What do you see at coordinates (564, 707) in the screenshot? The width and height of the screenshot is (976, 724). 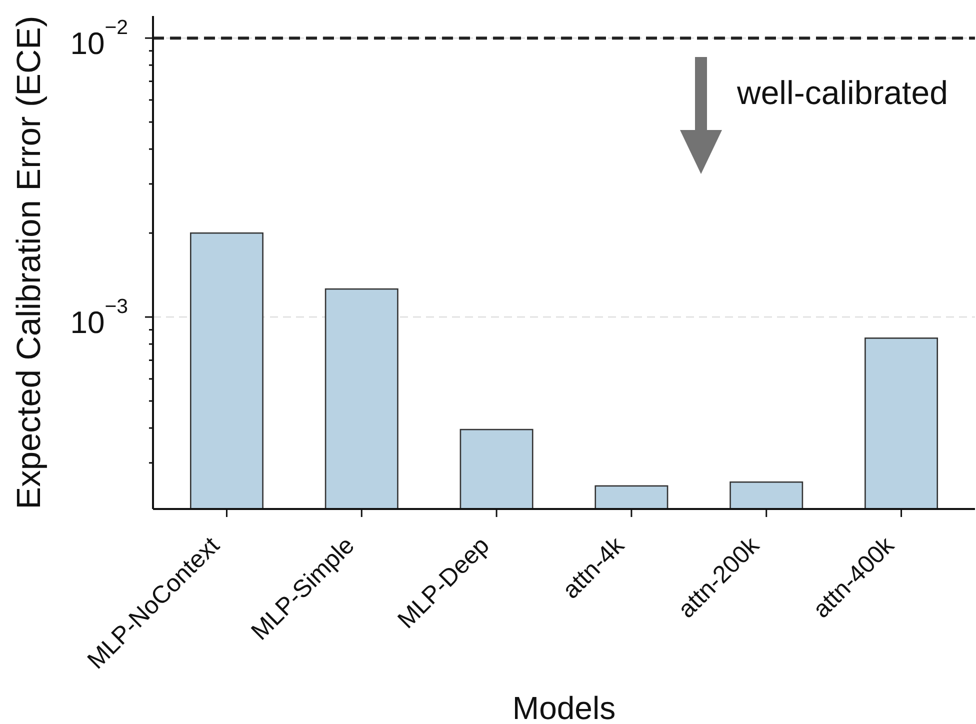 I see `x-axis-title: Models` at bounding box center [564, 707].